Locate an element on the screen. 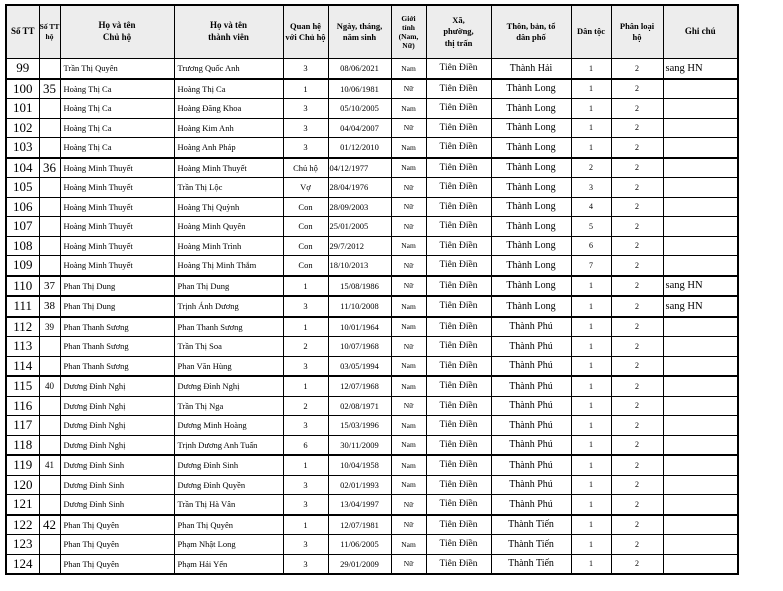  cell-stt: 123 is located at coordinates (22, 544).